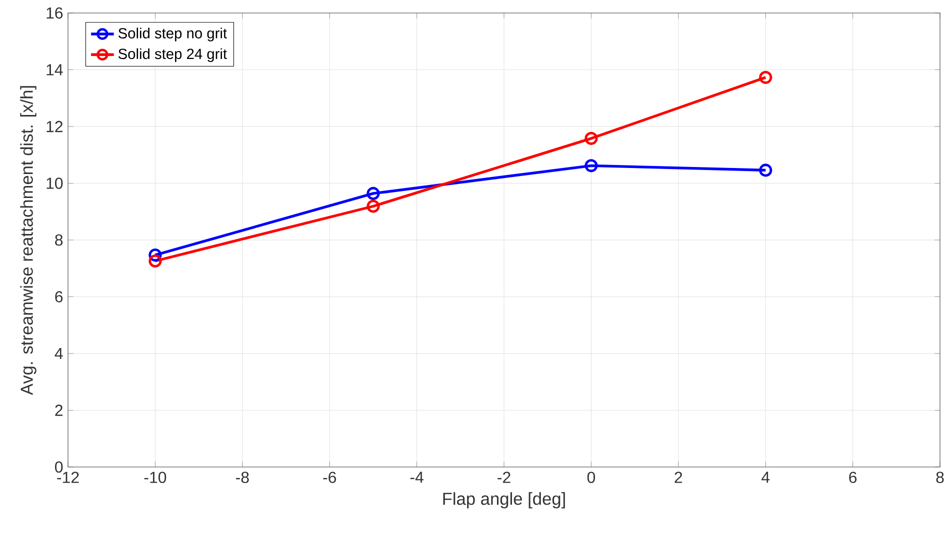  Describe the element at coordinates (58, 354) in the screenshot. I see `y-tick-label: 4` at that location.